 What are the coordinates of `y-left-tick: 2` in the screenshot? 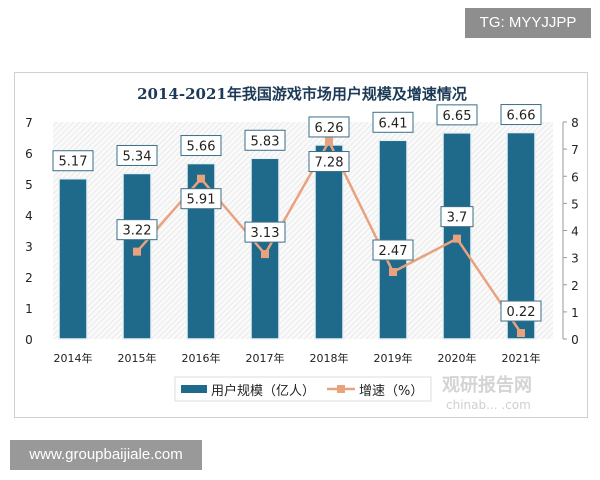 It's located at (29, 278).